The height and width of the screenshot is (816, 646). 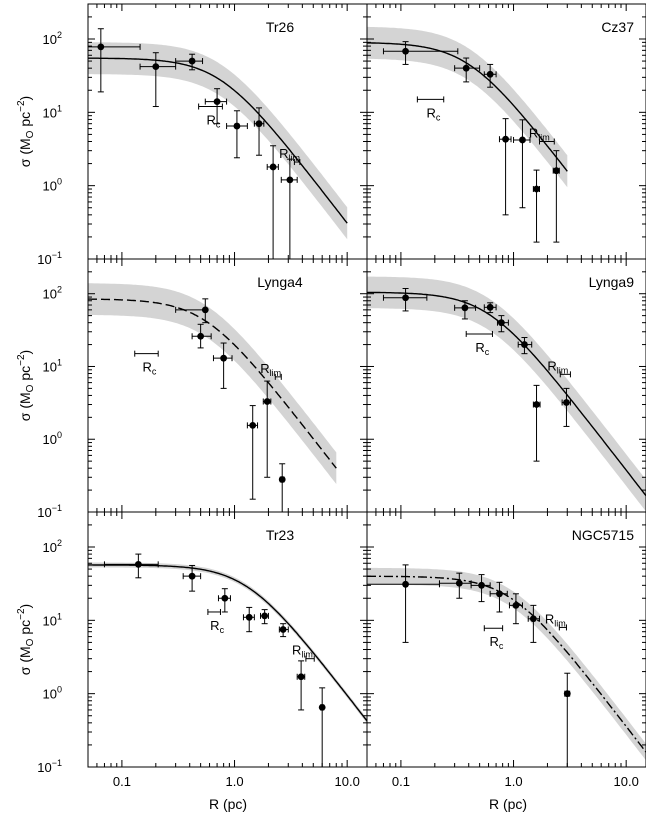 What do you see at coordinates (59, 362) in the screenshot?
I see `y-tick-label-exp: 1` at bounding box center [59, 362].